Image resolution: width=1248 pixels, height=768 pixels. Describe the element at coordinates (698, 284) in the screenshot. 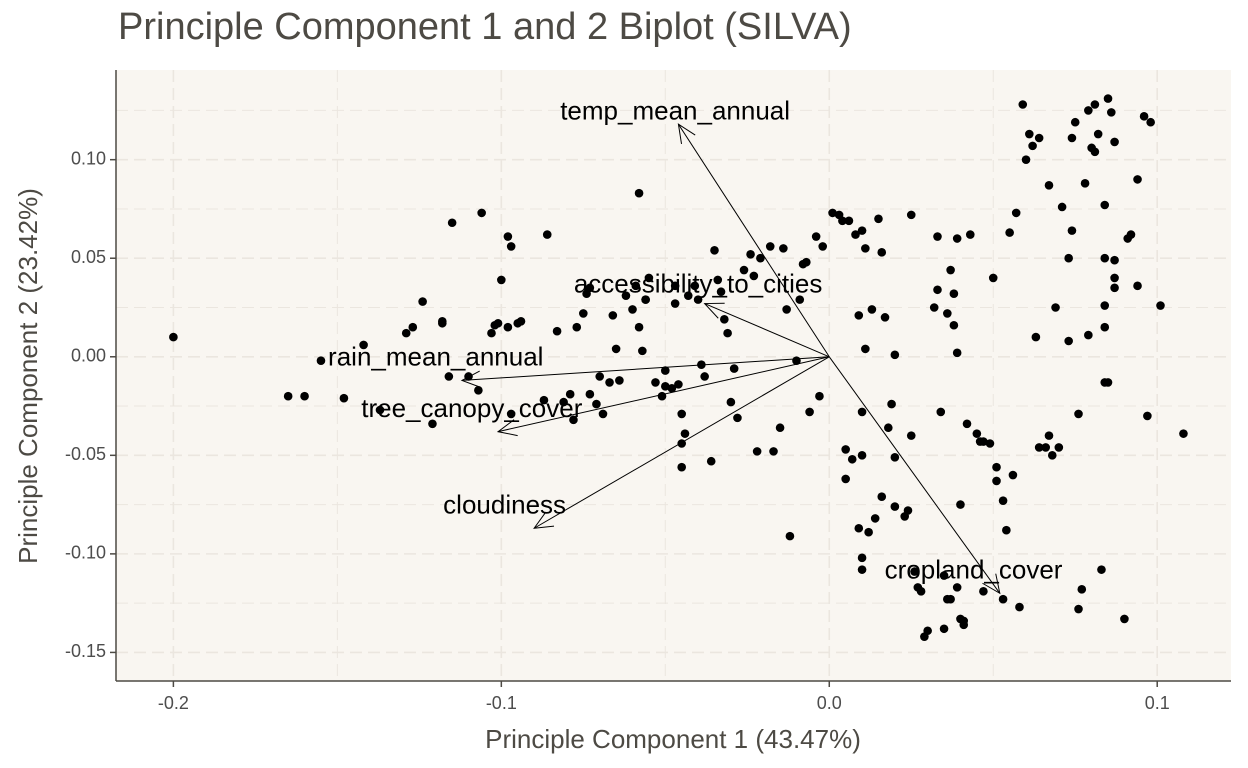

I see `loading-label-accessibility-to-cities: accessibility_to_cities` at that location.